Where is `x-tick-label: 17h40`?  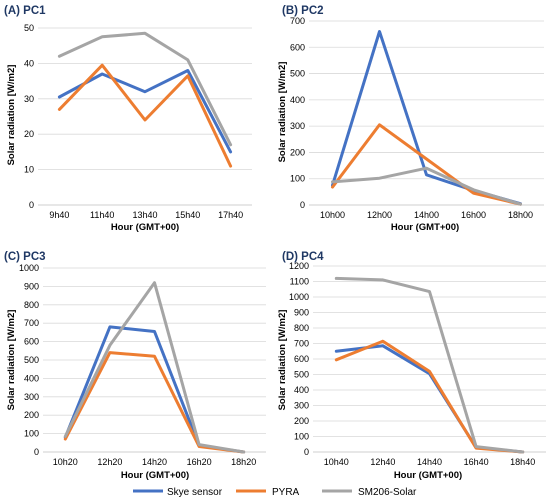 x-tick-label: 17h40 is located at coordinates (230, 215).